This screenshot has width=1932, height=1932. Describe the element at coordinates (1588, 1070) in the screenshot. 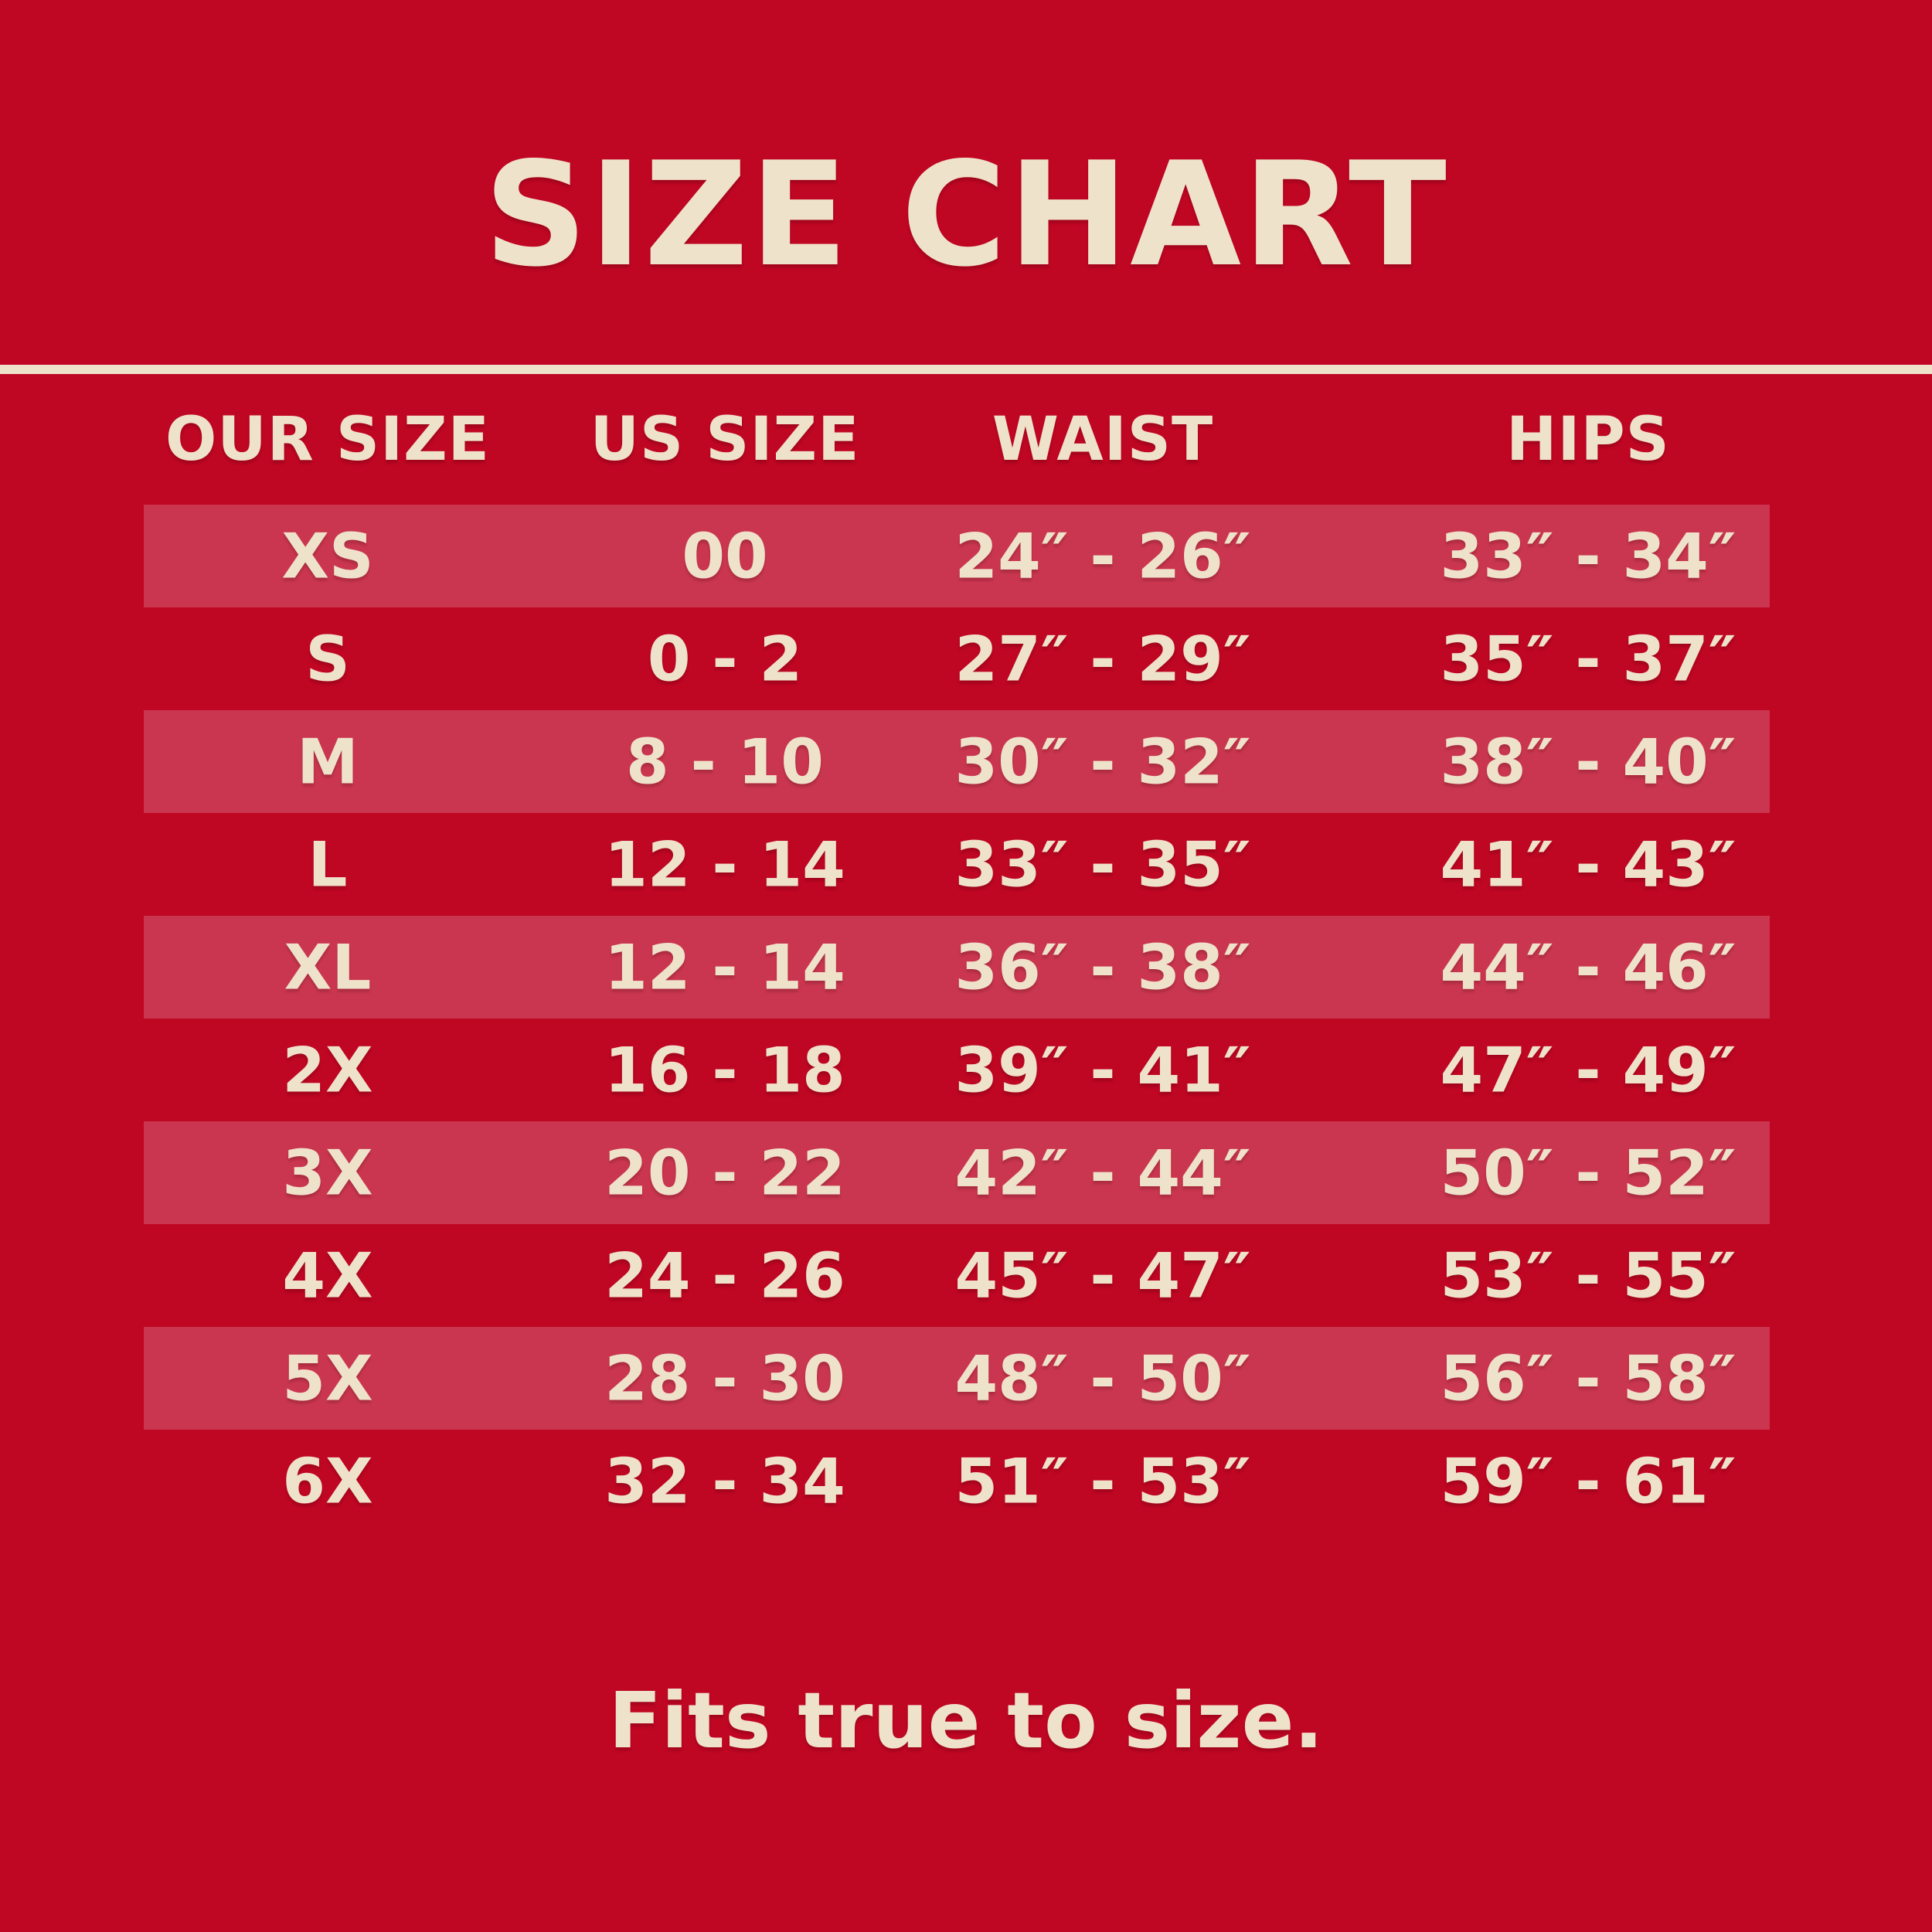

I see `table-cell: 47″ - 49″` at that location.